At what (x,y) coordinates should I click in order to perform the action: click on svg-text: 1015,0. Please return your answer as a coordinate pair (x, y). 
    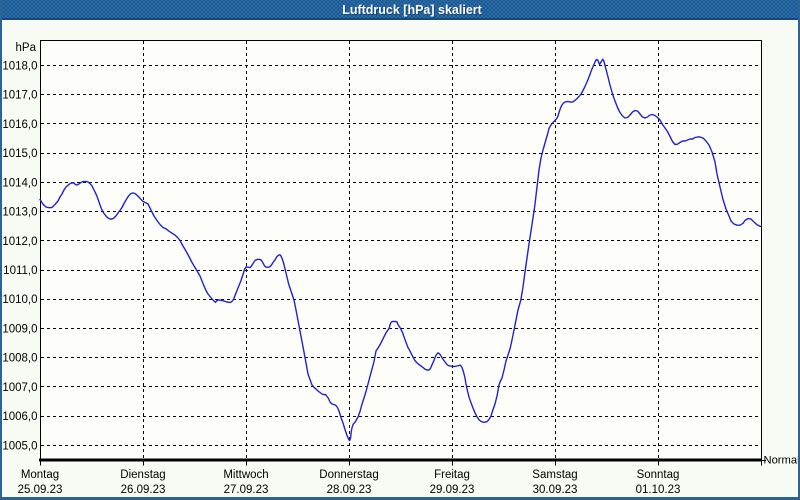
    Looking at the image, I should click on (19, 154).